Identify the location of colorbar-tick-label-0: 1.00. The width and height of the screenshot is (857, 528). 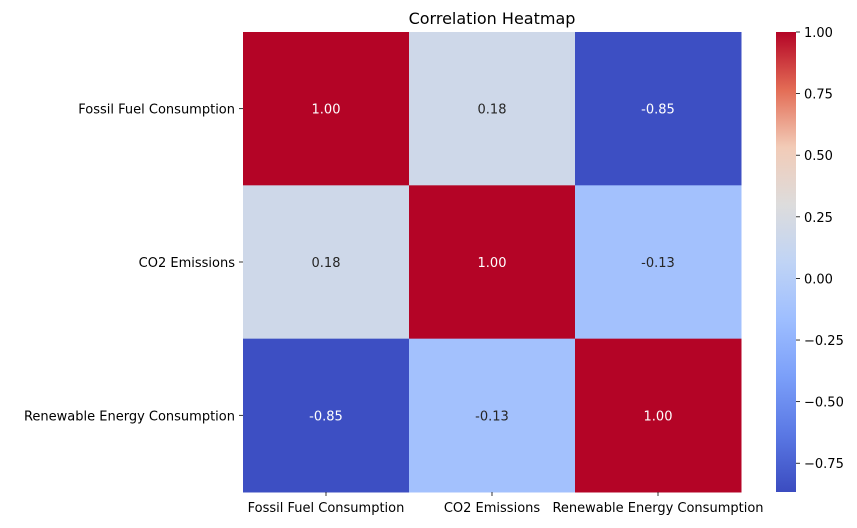
(818, 33).